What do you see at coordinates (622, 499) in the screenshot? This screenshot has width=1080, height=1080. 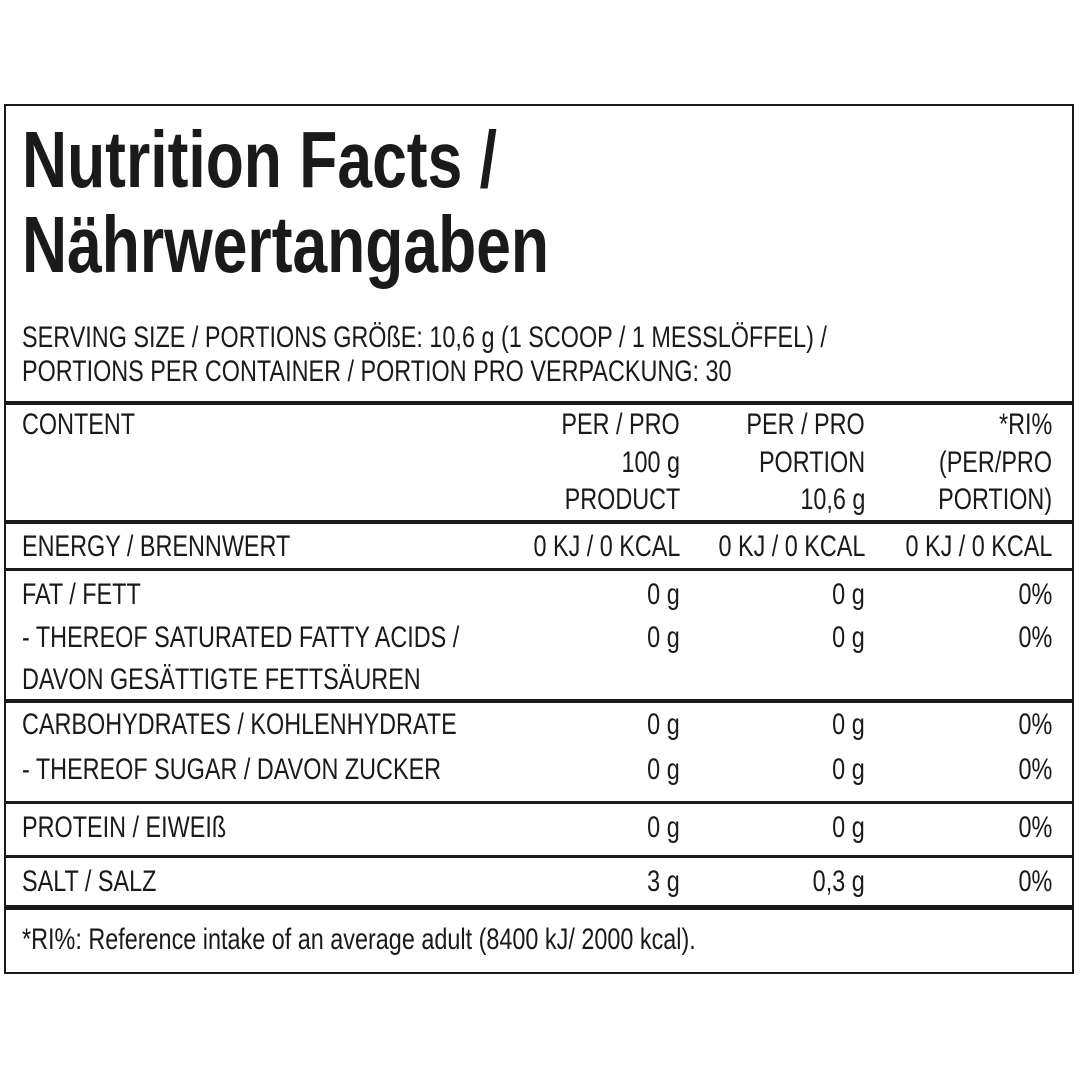 I see `column-header: PRODUCT` at bounding box center [622, 499].